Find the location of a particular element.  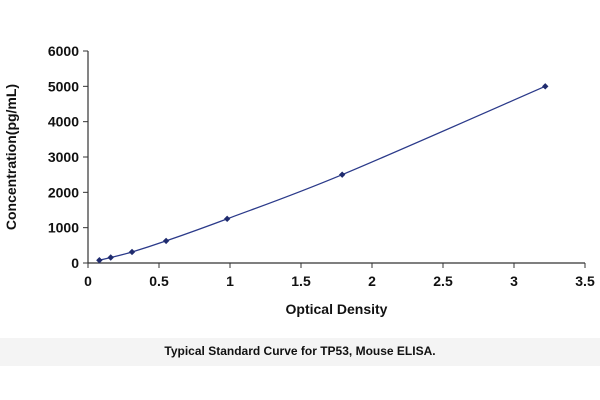

y-tick-labels: 0 1000 2000 3000 4000 5000 6000 is located at coordinates (63, 157).